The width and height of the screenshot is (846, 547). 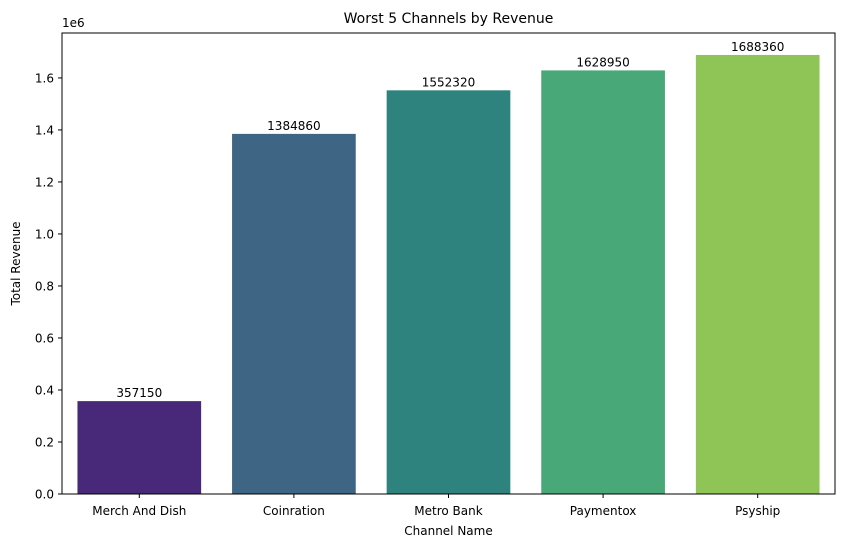 What do you see at coordinates (44, 442) in the screenshot?
I see `y-tick-label: 0.2` at bounding box center [44, 442].